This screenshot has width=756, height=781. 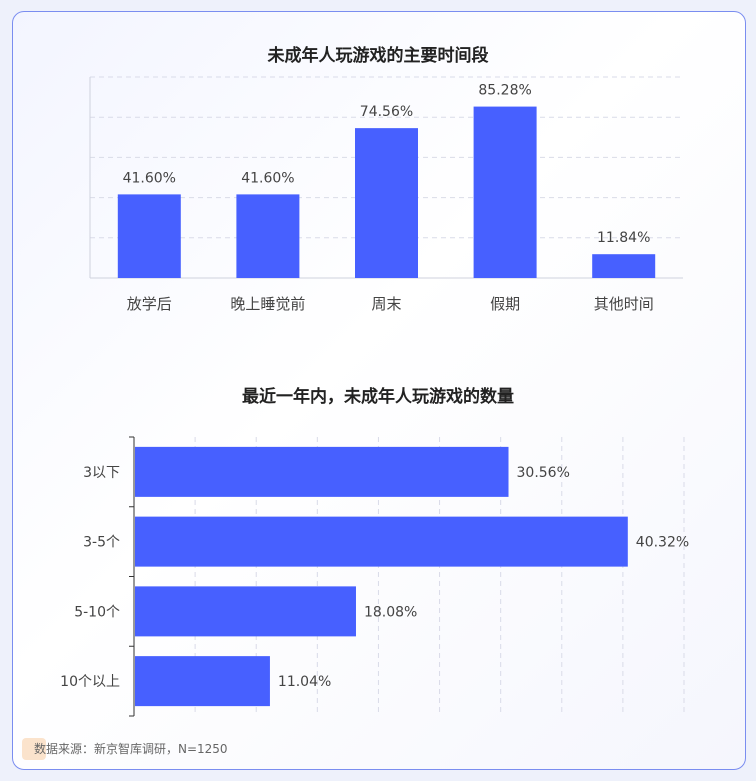 I want to click on category-label: 假期, so click(x=505, y=304).